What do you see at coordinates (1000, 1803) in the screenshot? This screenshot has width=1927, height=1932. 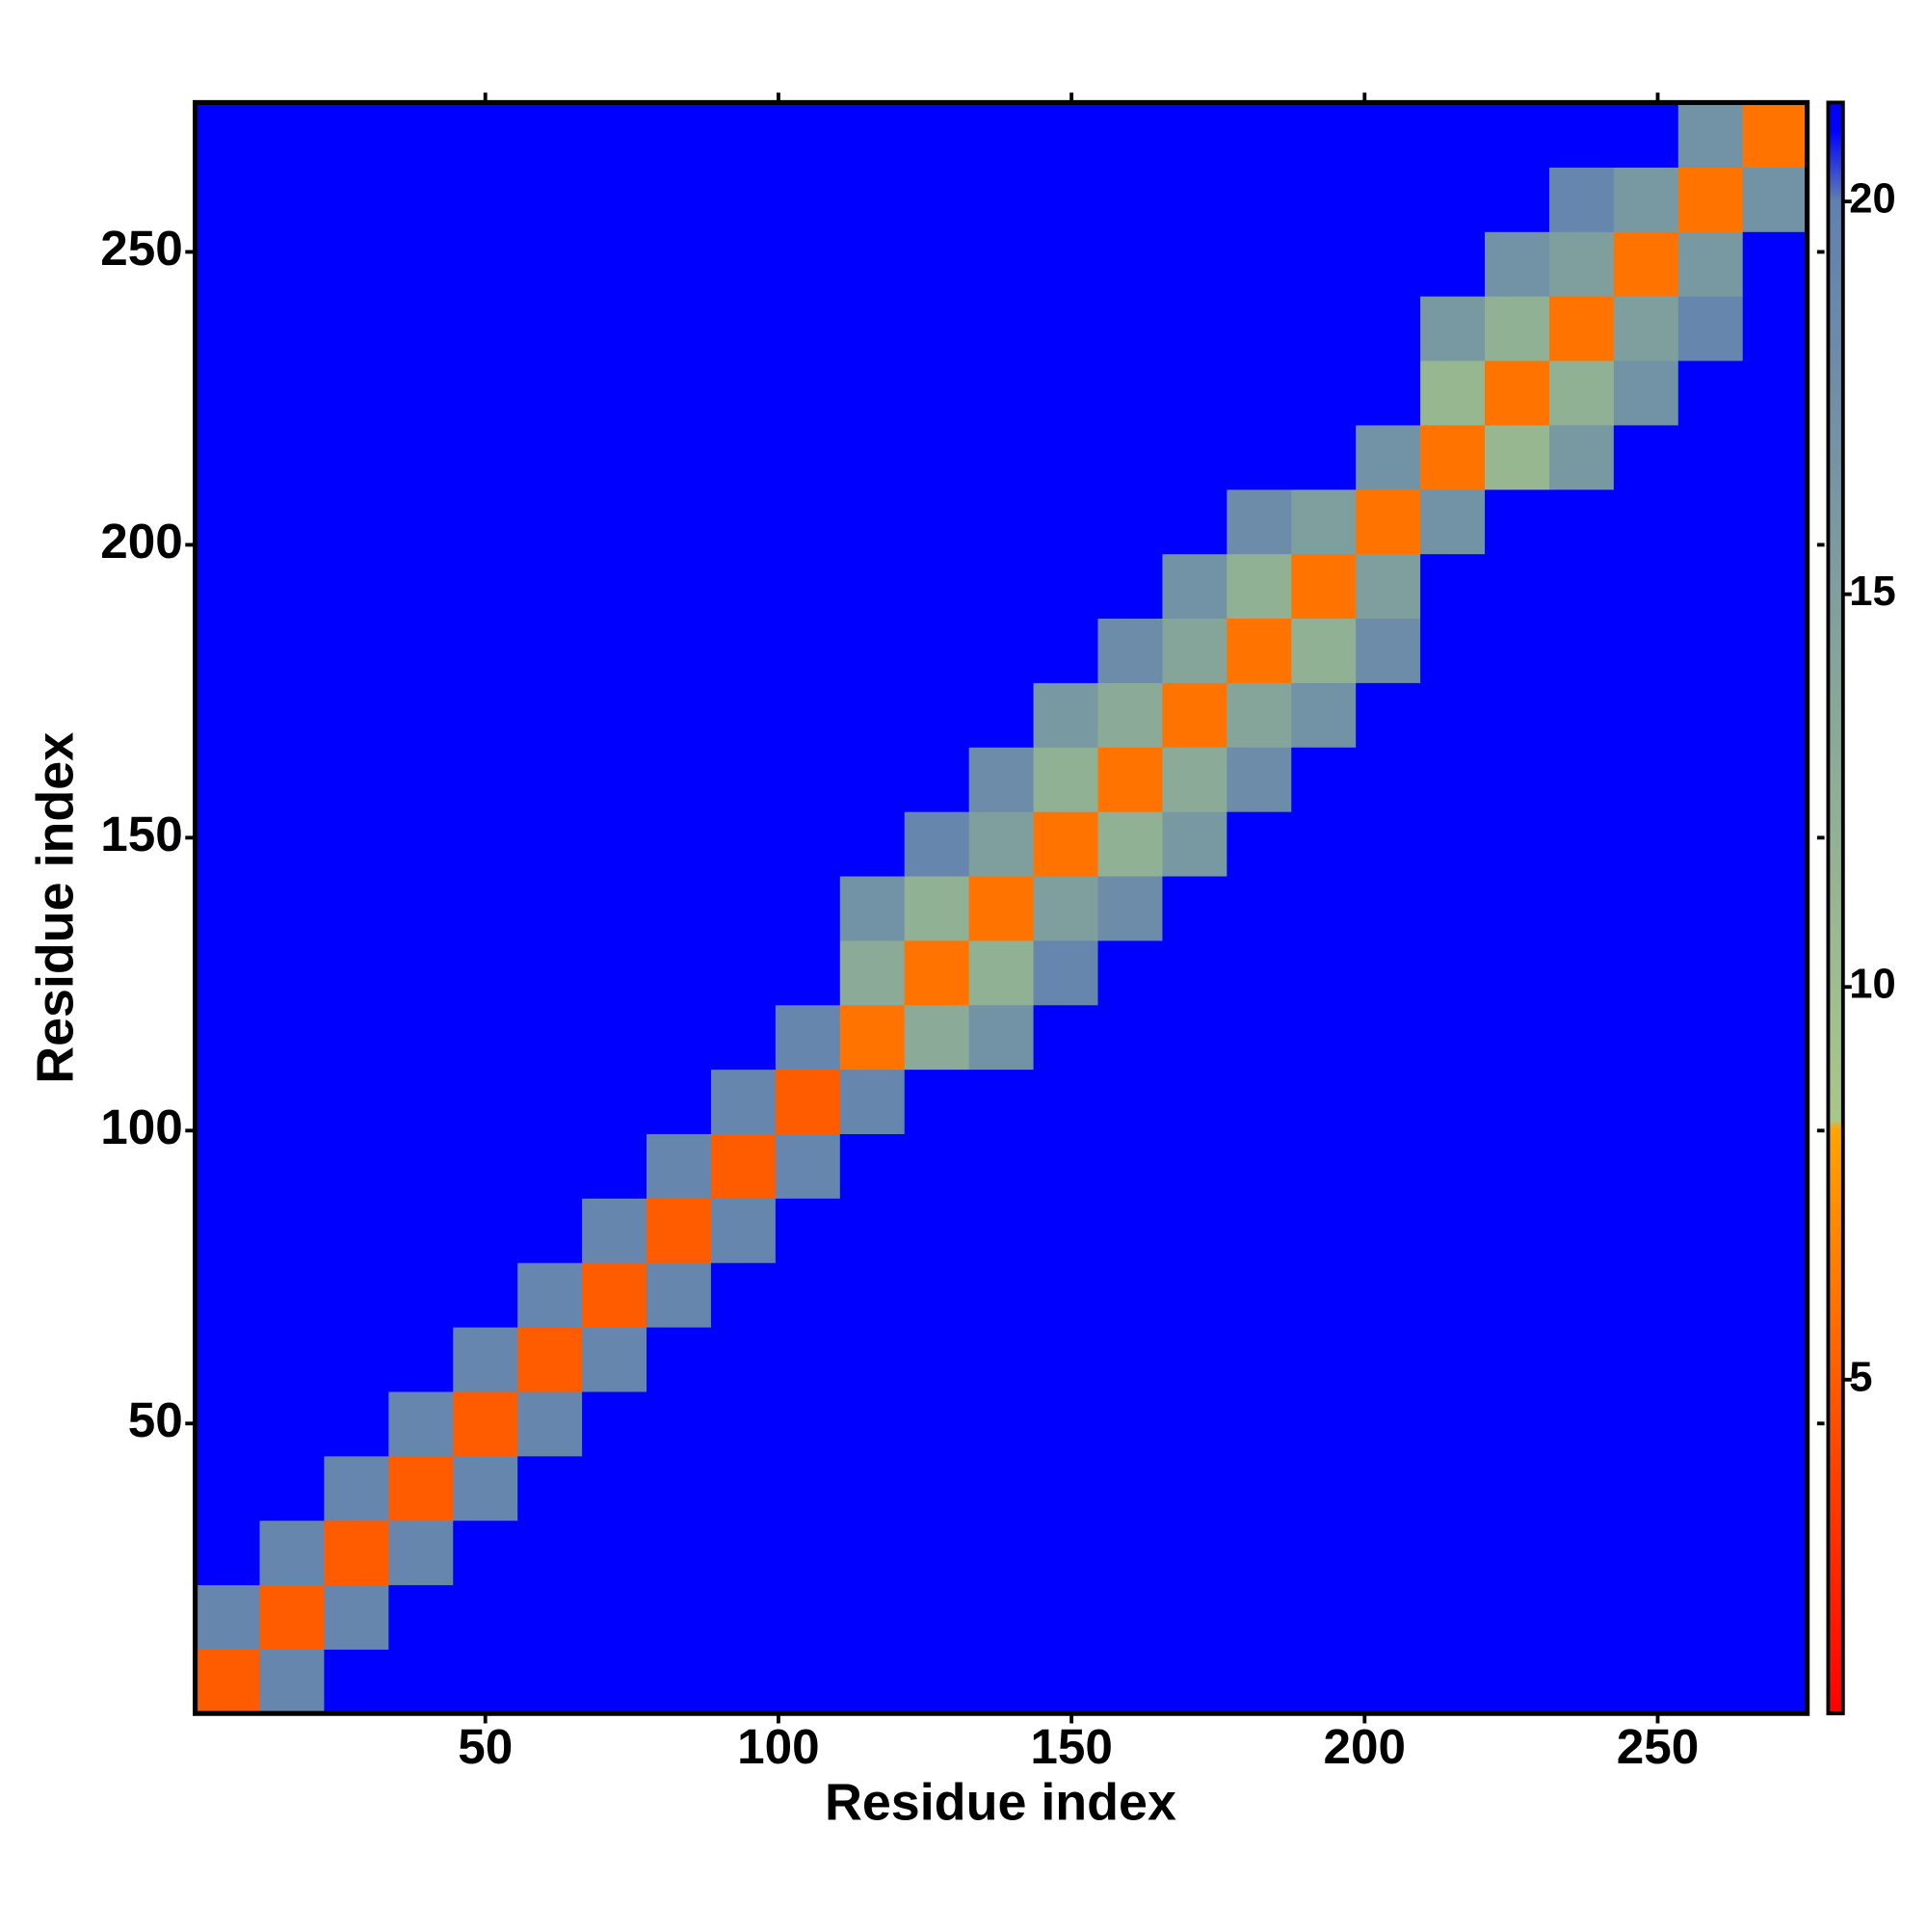 I see `x-axis-label: Residue index` at bounding box center [1000, 1803].